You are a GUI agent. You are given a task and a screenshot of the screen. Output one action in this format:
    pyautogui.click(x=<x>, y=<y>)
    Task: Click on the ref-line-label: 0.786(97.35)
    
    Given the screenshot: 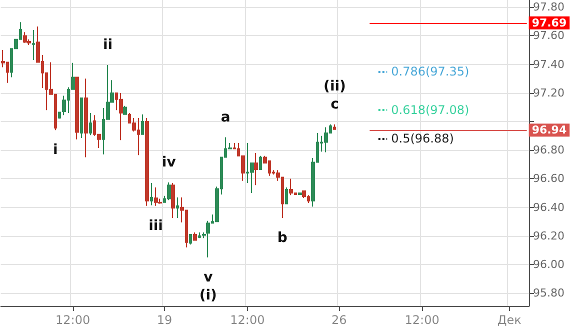 What is the action you would take?
    pyautogui.click(x=430, y=71)
    